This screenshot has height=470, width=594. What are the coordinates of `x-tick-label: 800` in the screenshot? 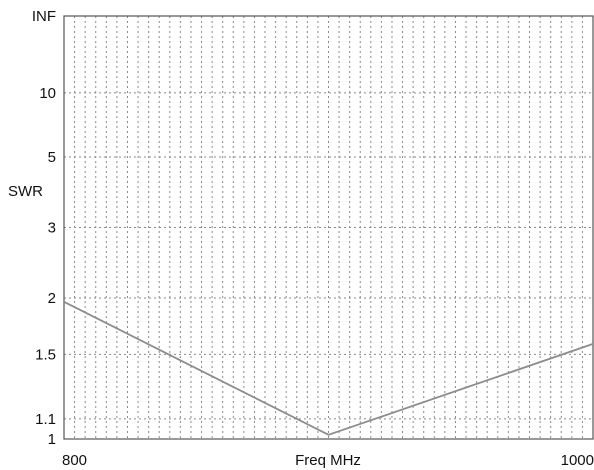 It's located at (74, 460).